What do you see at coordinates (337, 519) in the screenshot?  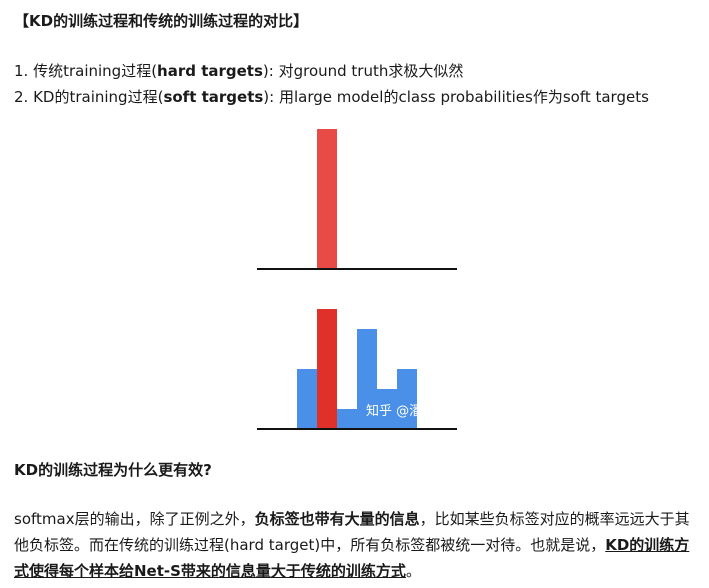 I see `para-emphasis: 负标签也带有大量的信息` at bounding box center [337, 519].